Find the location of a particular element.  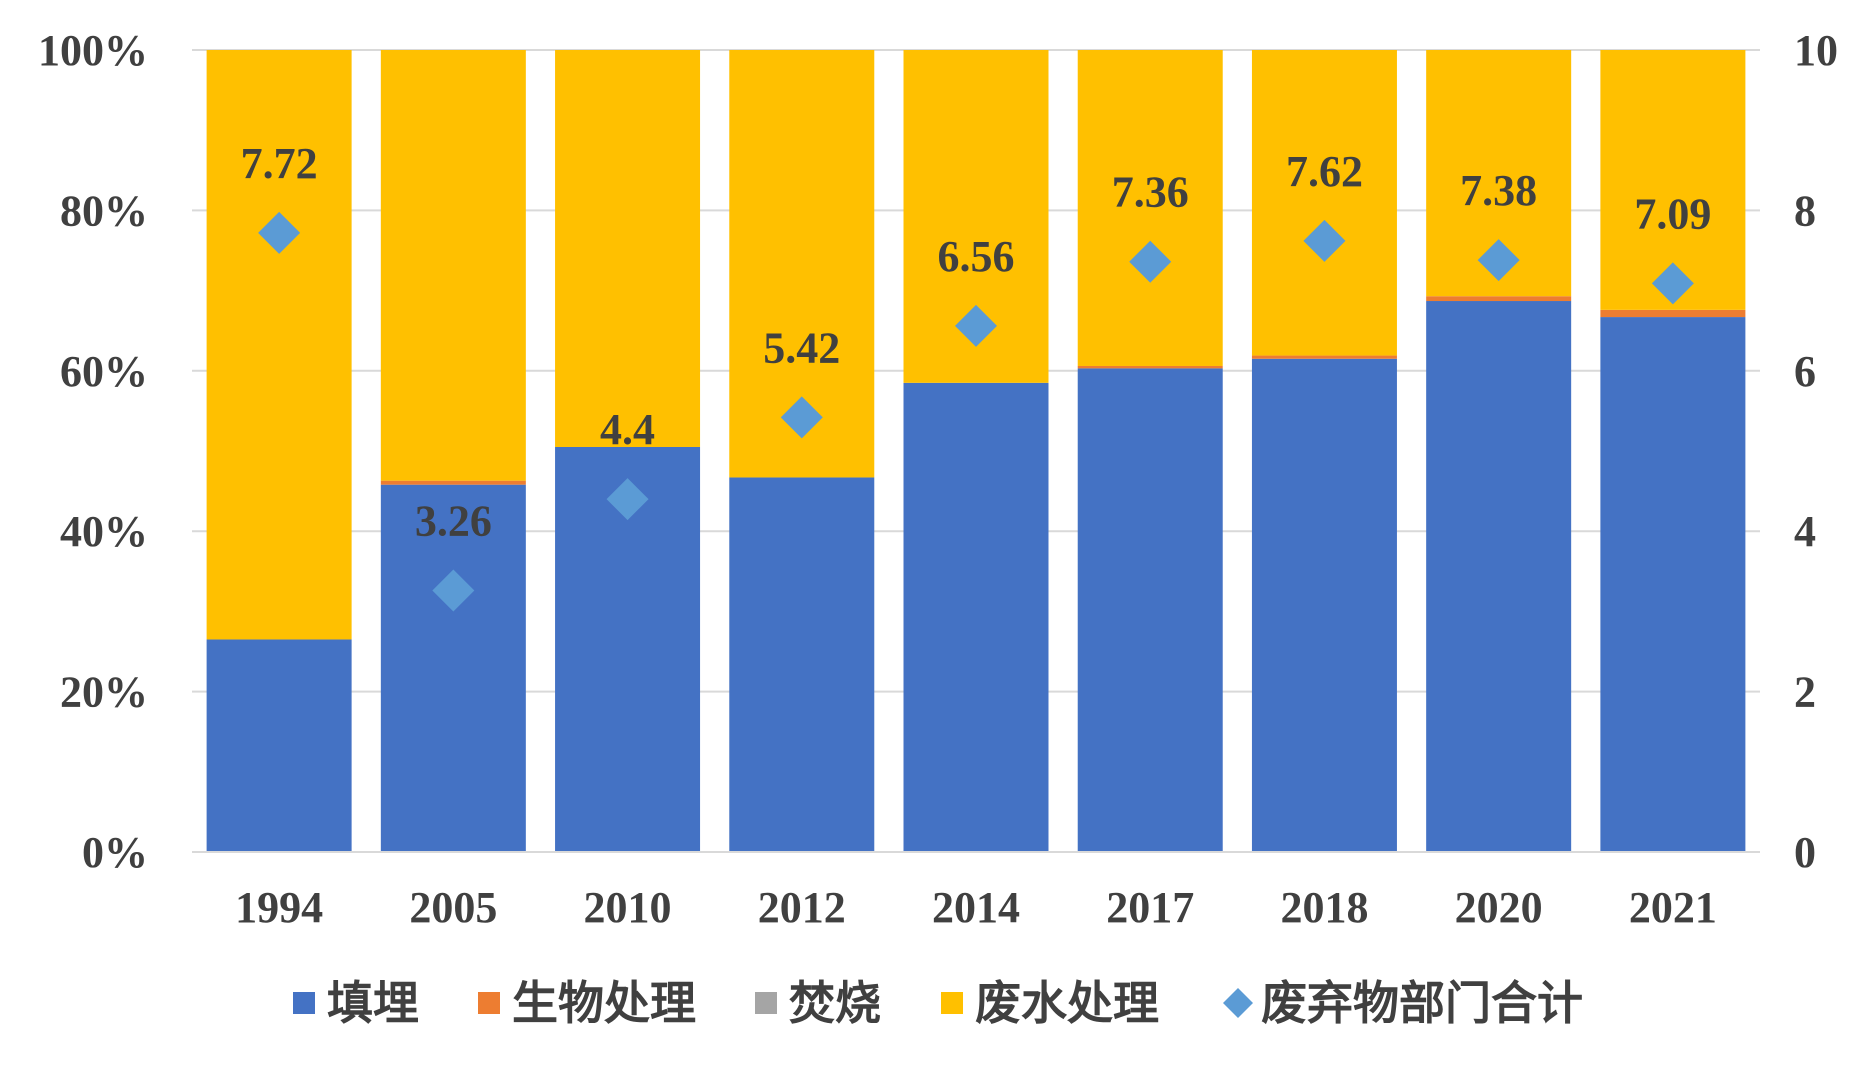

diamond-marker-2017 is located at coordinates (1150, 261).